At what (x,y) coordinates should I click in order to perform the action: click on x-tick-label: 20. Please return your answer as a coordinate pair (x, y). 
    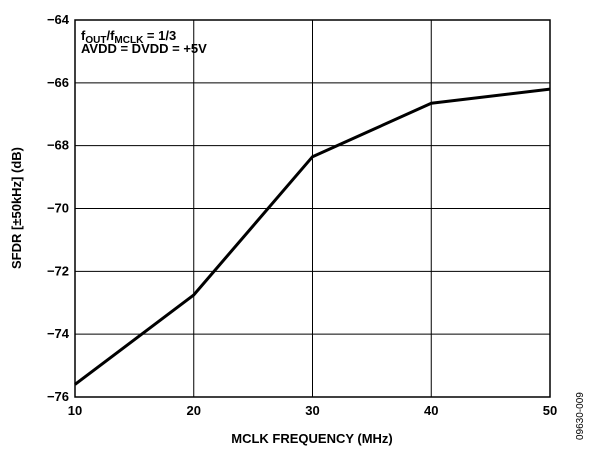
    Looking at the image, I should click on (194, 410).